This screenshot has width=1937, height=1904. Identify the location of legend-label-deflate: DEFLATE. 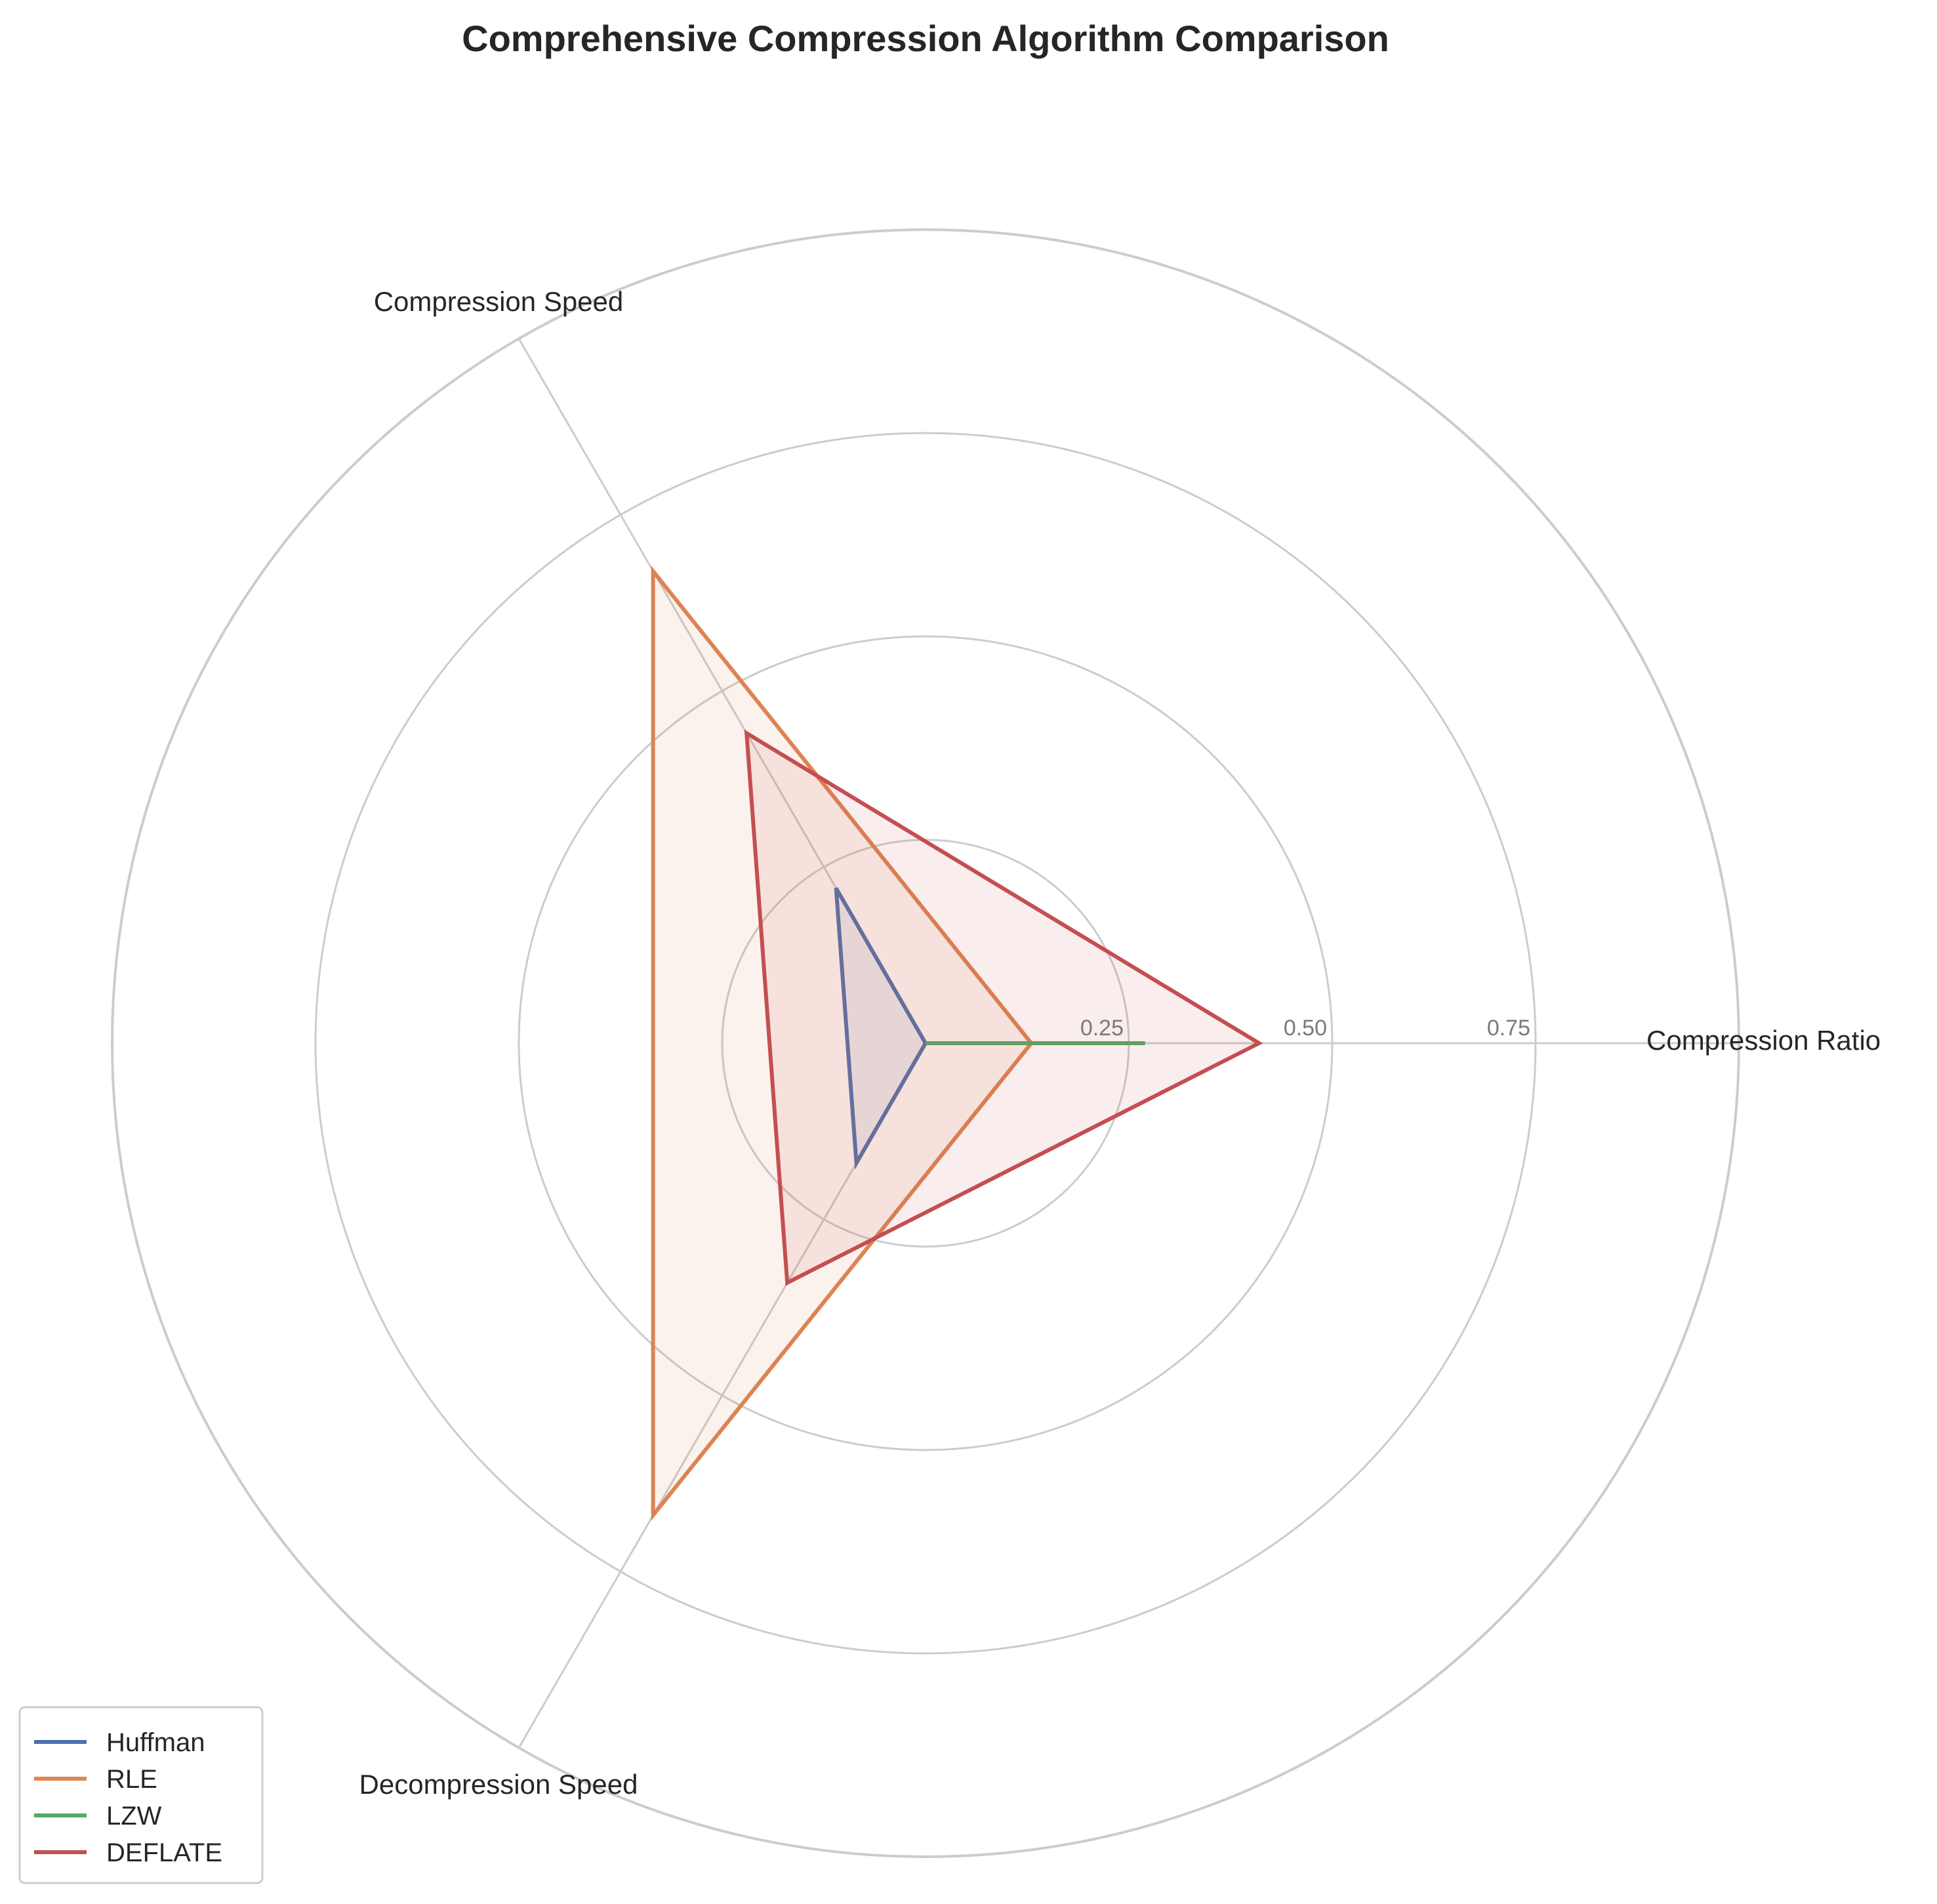
(164, 1852).